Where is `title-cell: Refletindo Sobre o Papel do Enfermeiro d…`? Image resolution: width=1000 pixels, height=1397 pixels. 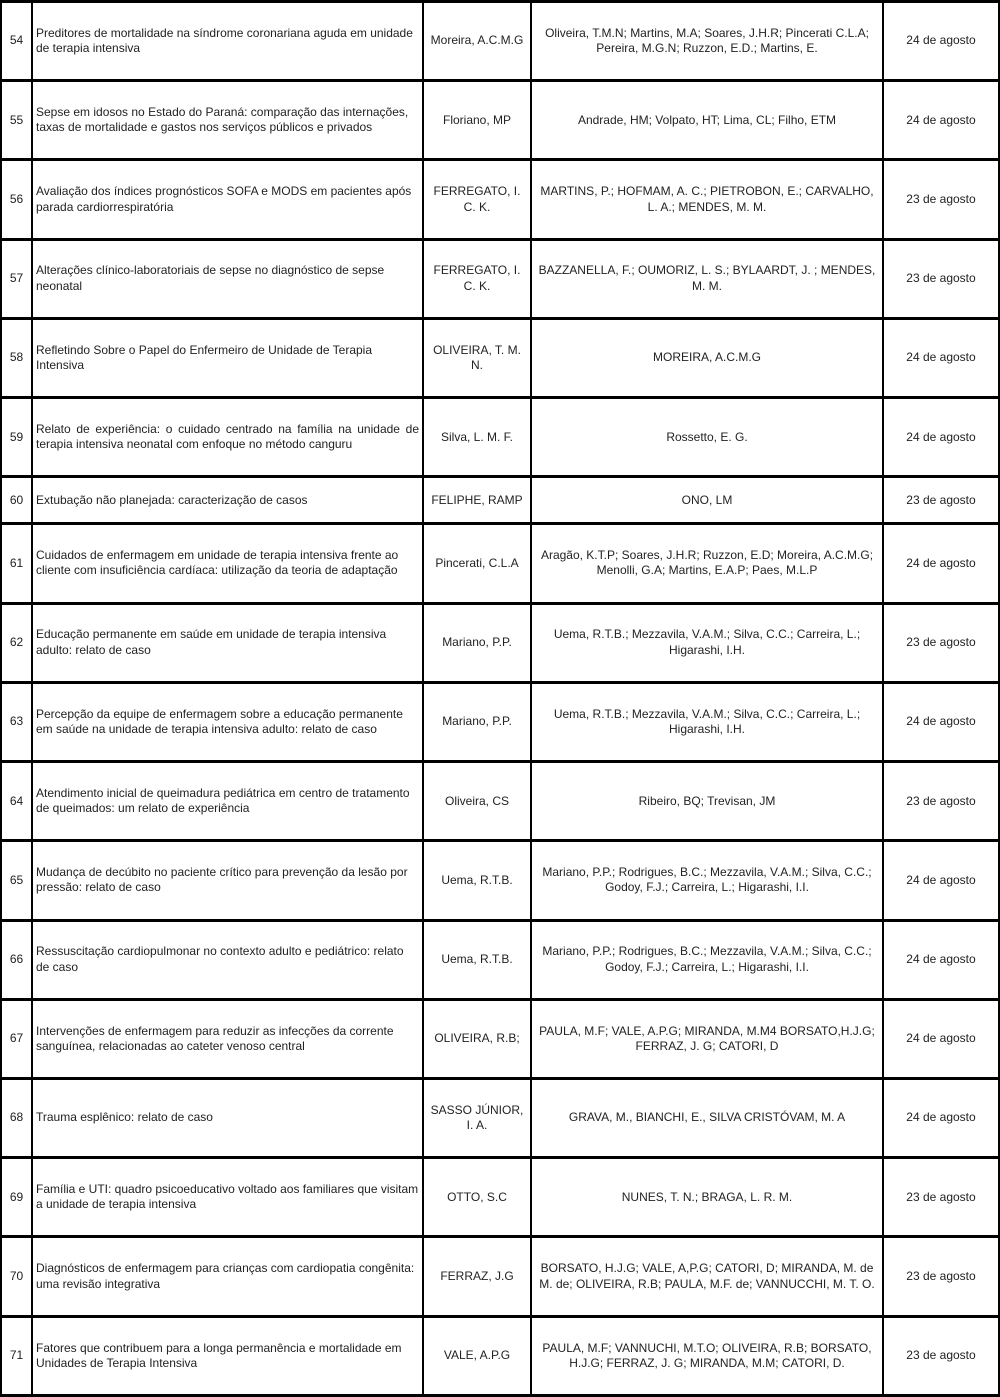
title-cell: Refletindo Sobre o Papel do Enfermeiro d… is located at coordinates (227, 358).